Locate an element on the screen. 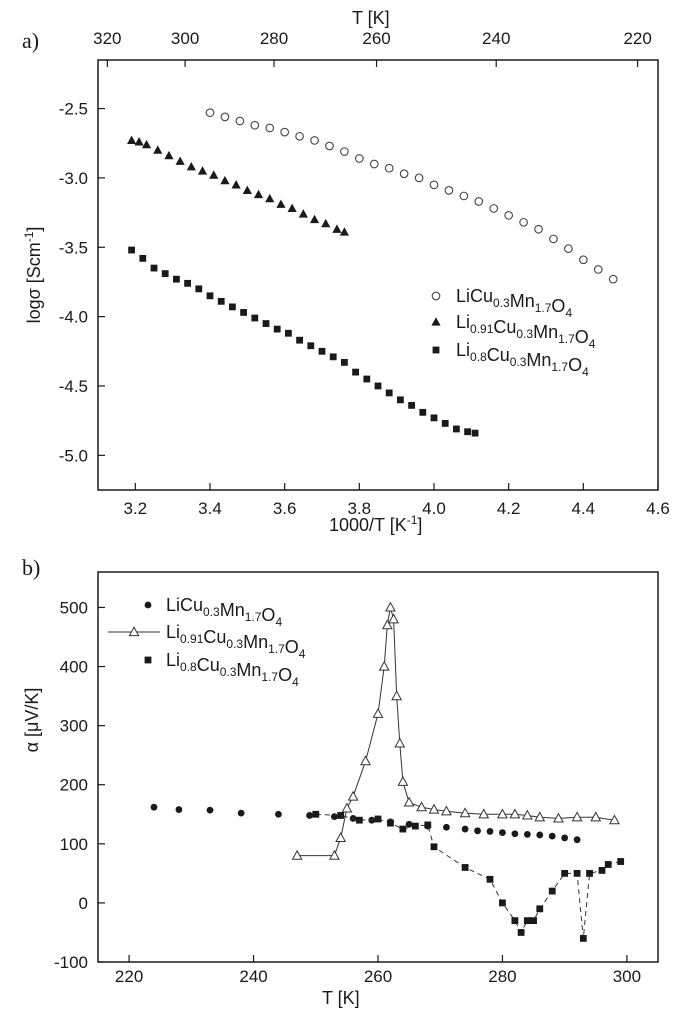 The height and width of the screenshot is (1013, 688). y-tick-label: -2.5 is located at coordinates (73, 109).